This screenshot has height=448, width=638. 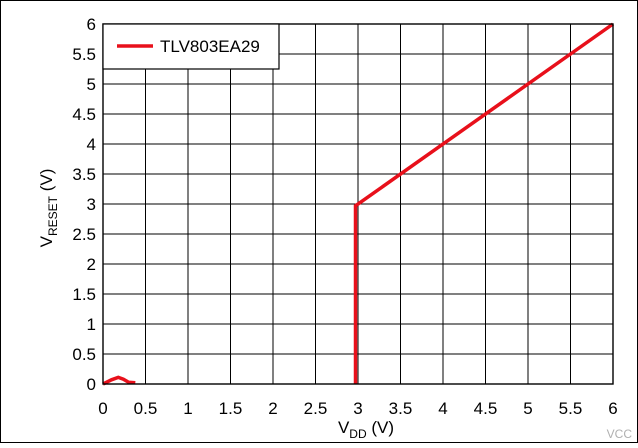 What do you see at coordinates (571, 408) in the screenshot?
I see `x-tick-label: 5.5` at bounding box center [571, 408].